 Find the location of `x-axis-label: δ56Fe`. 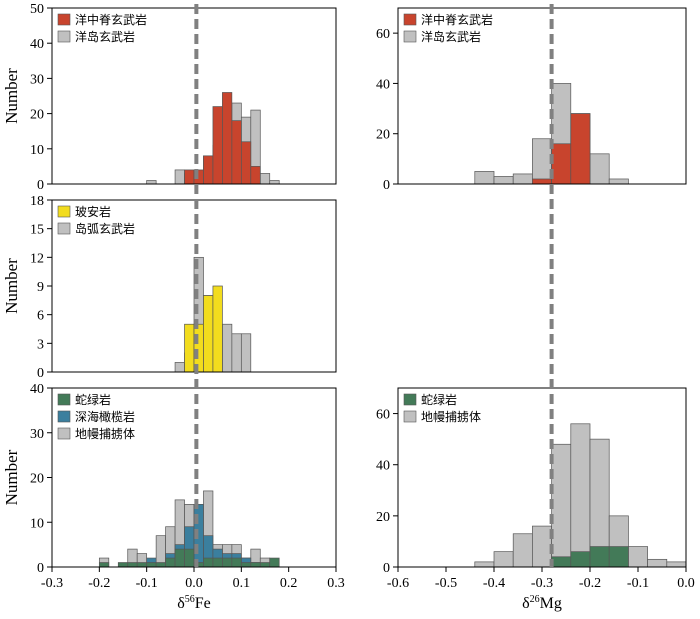

x-axis-label: δ56Fe is located at coordinates (194, 603).